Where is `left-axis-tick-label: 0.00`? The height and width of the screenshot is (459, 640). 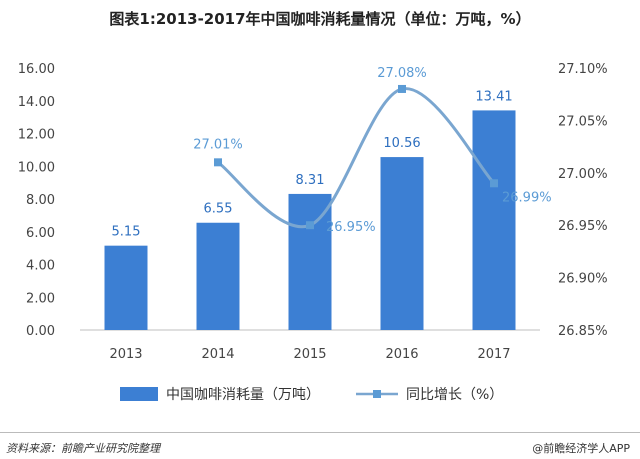
left-axis-tick-label: 0.00 is located at coordinates (40, 331).